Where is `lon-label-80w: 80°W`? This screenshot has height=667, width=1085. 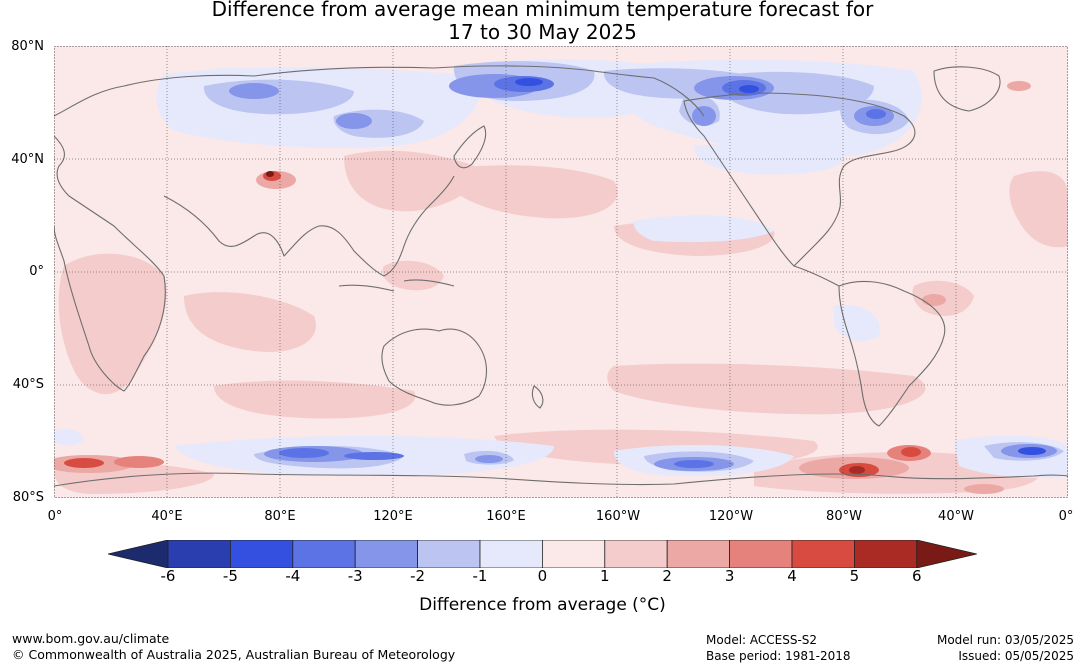 lon-label-80w: 80°W is located at coordinates (844, 516).